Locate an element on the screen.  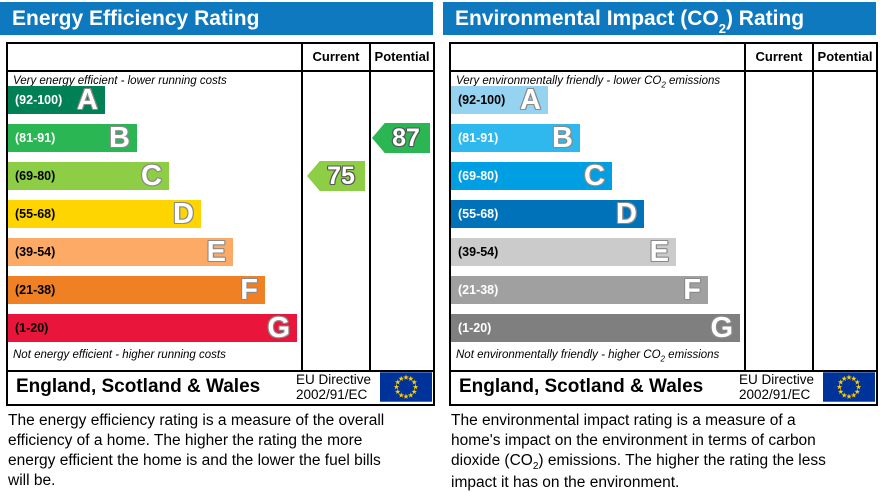
current-rating-value: 75 is located at coordinates (341, 175).